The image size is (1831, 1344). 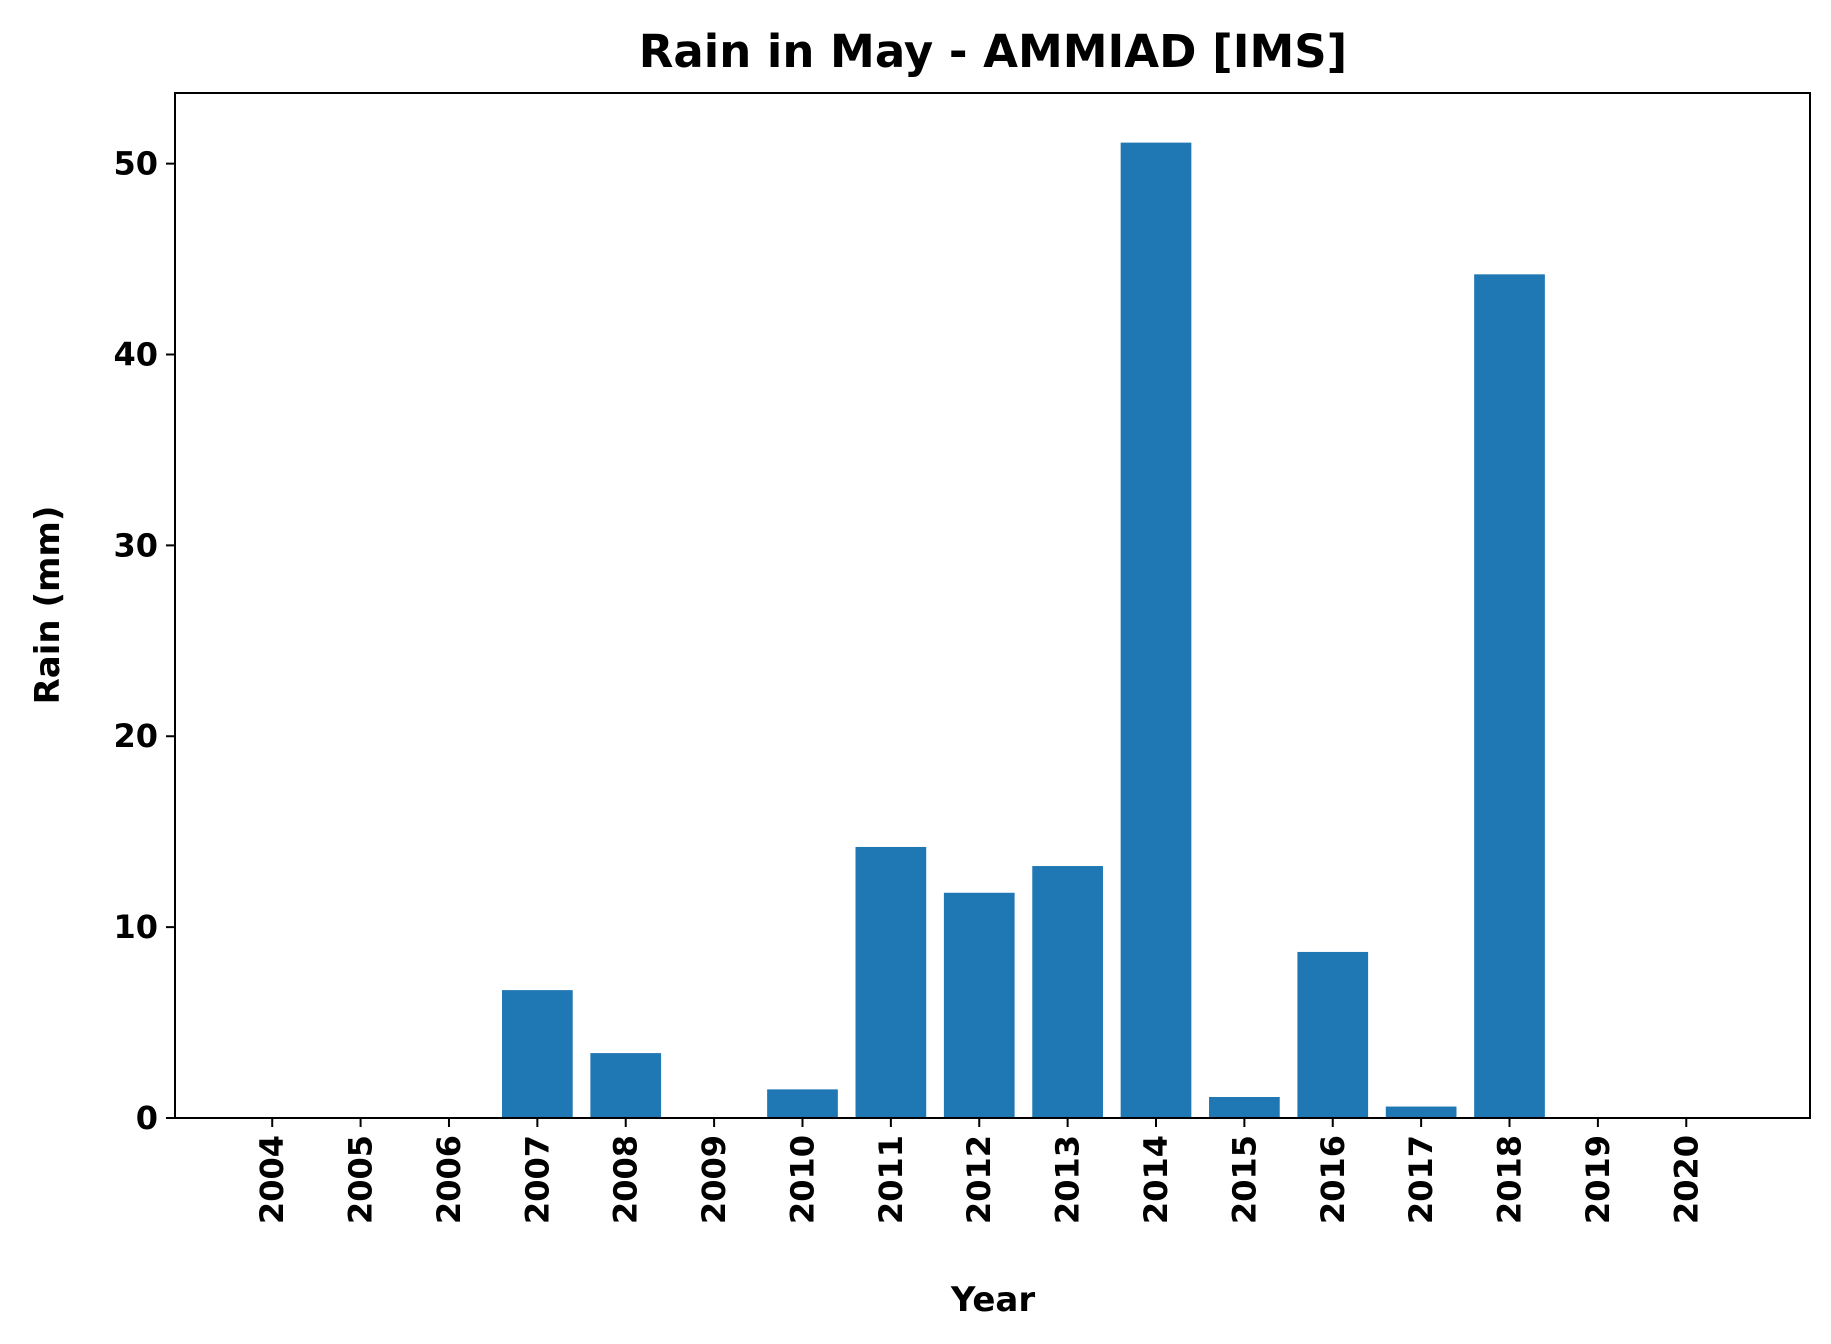 What do you see at coordinates (626, 1085) in the screenshot?
I see `bar-2008` at bounding box center [626, 1085].